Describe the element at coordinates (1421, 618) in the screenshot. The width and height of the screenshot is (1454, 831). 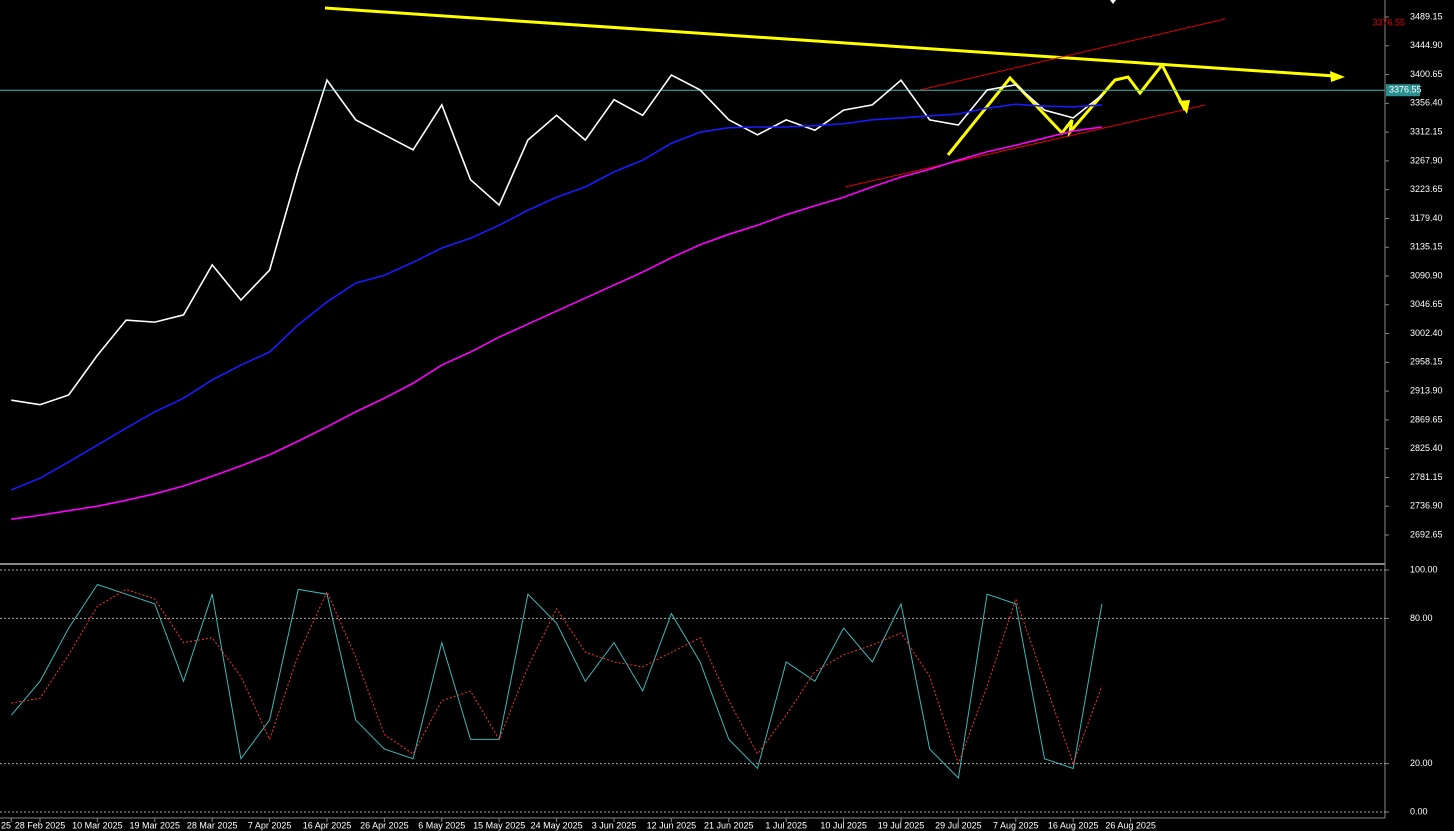
I see `y-tick-label: 80.00` at that location.